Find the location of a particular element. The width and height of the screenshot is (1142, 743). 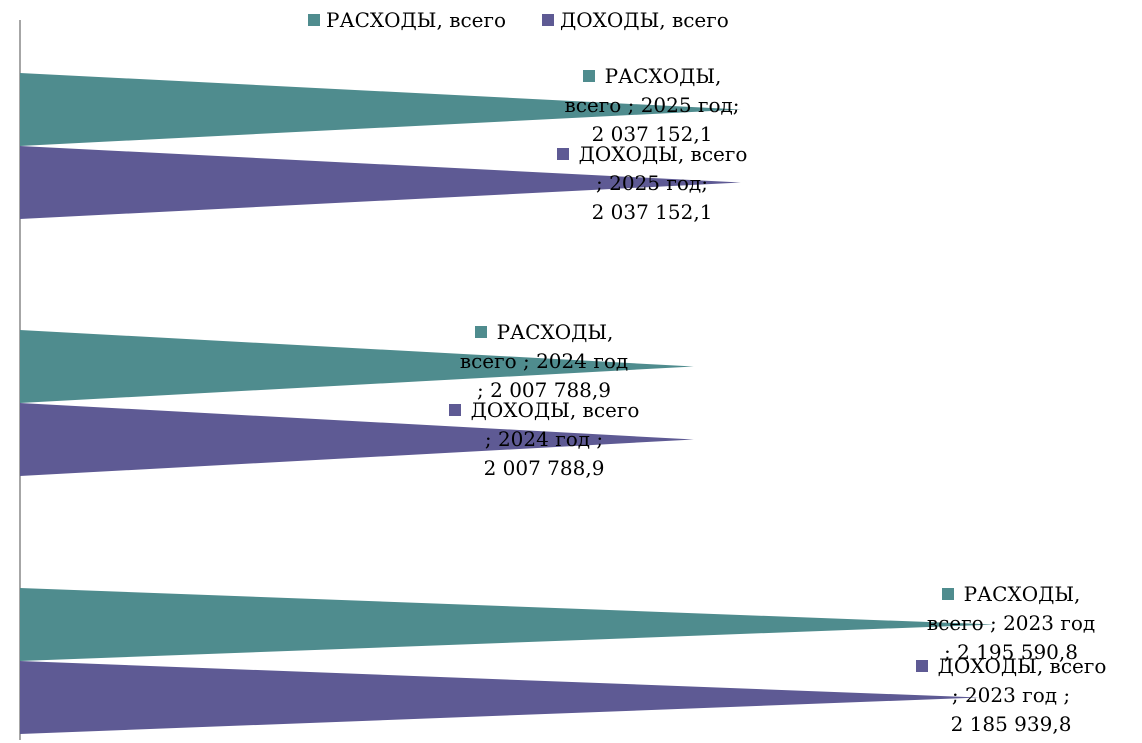

bar-income-2023 is located at coordinates (500, 697).